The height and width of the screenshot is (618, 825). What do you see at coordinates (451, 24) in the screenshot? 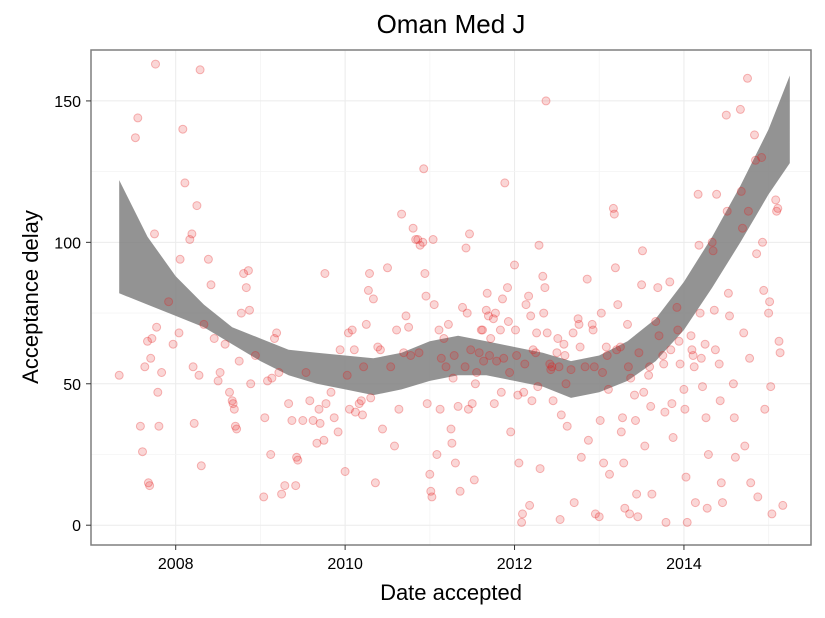
I see `chart-title: Oman Med J` at bounding box center [451, 24].